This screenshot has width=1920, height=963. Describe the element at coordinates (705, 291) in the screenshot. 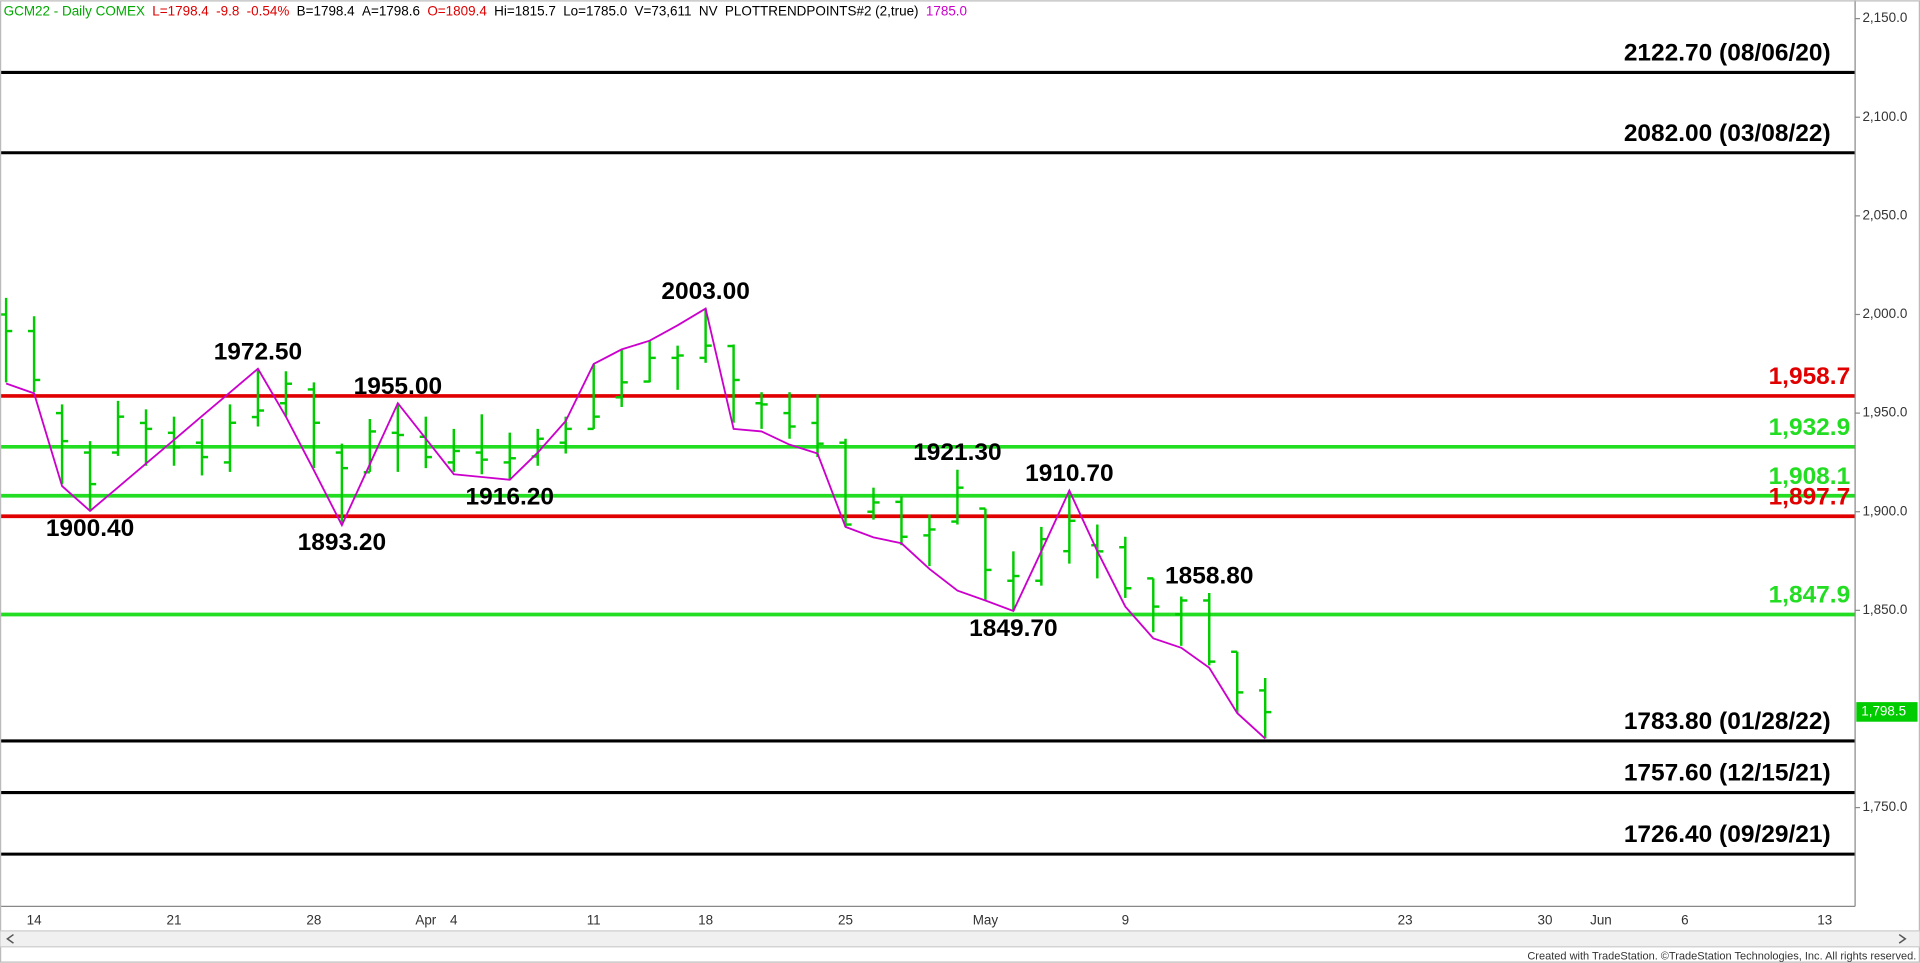

I see `pivot-label: 2003.00` at that location.